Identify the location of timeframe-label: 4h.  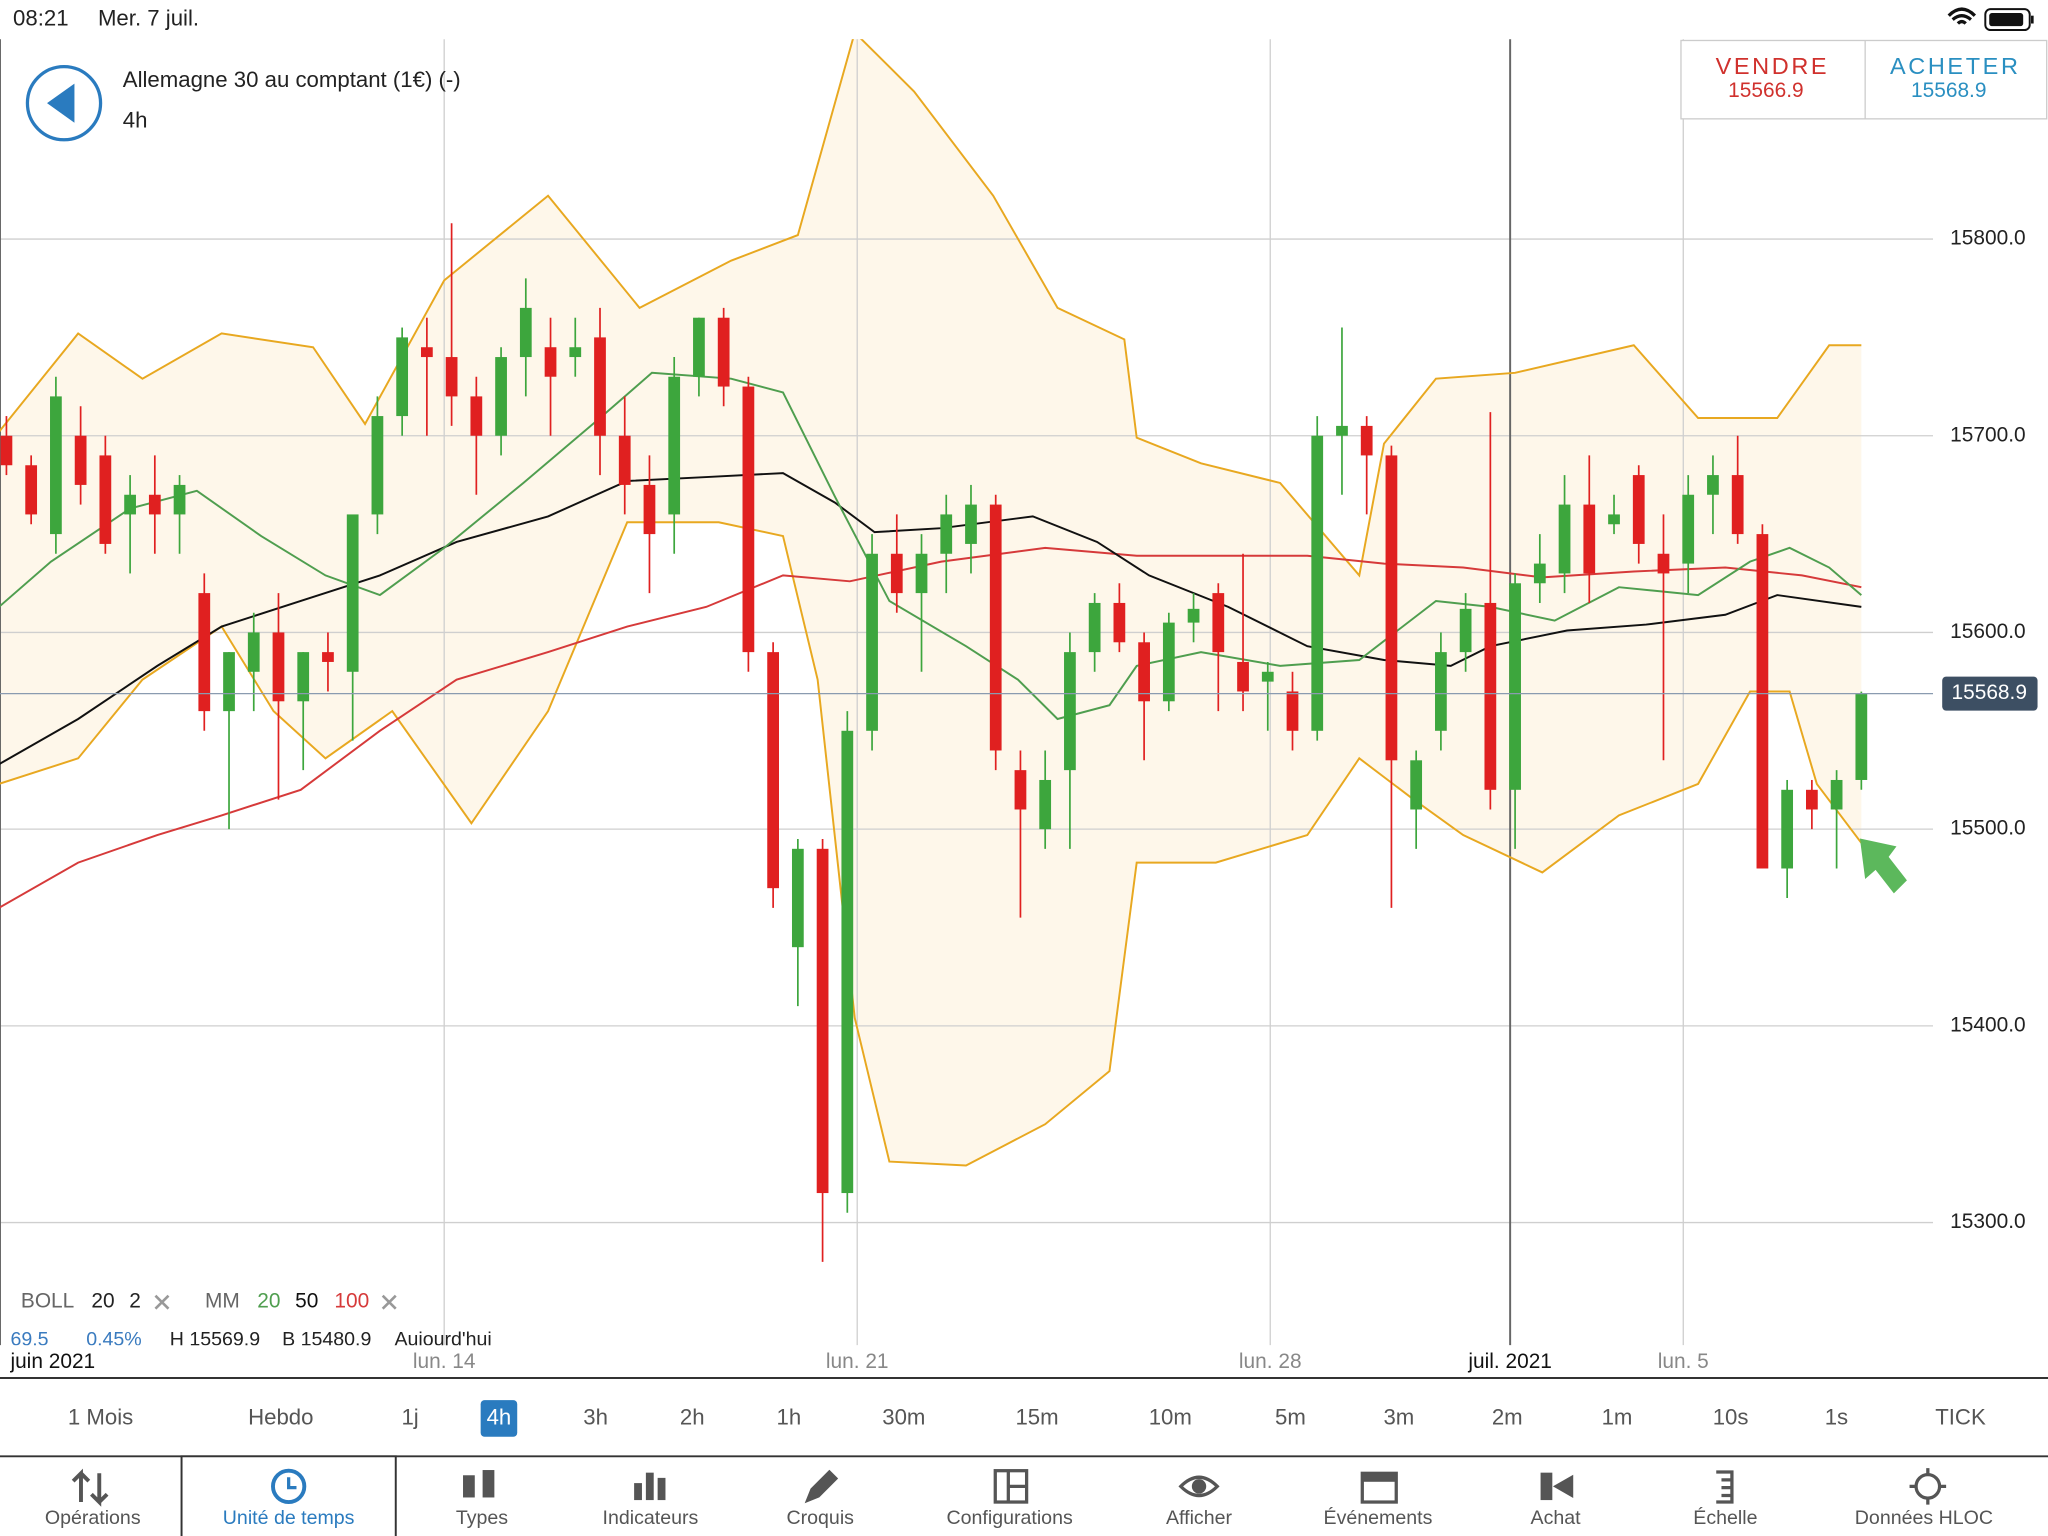
(135, 119).